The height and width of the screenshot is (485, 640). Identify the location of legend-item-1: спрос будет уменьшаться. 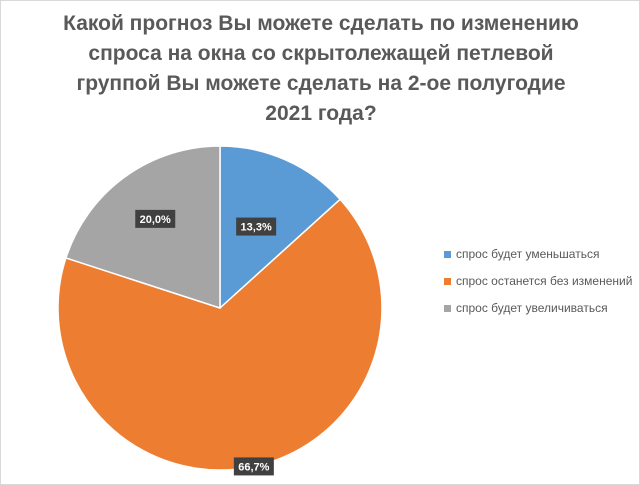
(539, 254).